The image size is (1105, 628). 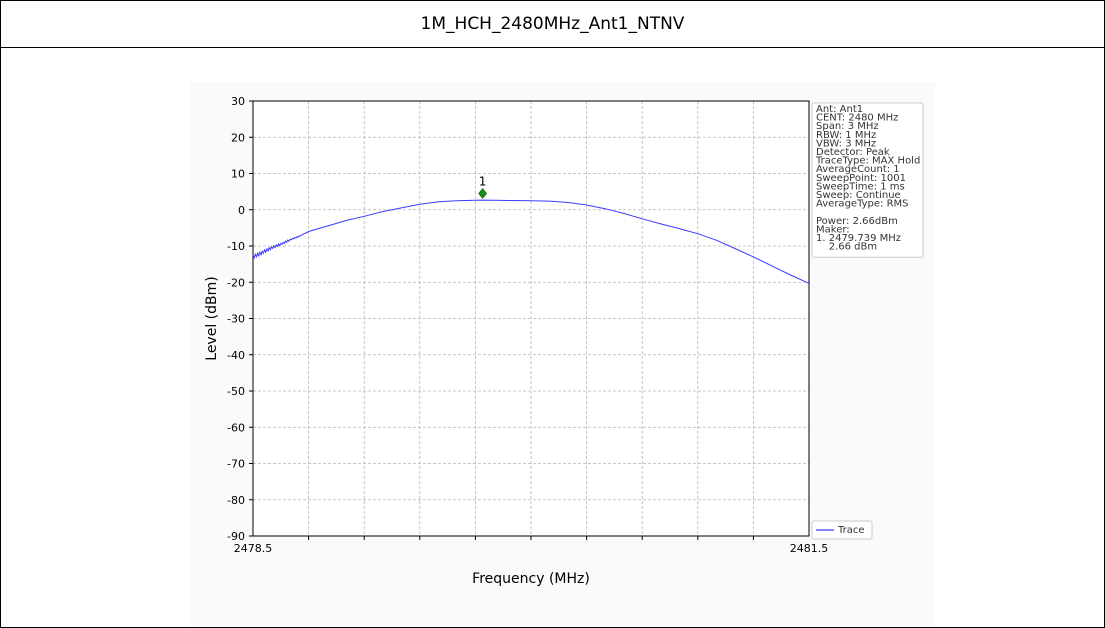 What do you see at coordinates (238, 174) in the screenshot?
I see `y-tick-label: 10` at bounding box center [238, 174].